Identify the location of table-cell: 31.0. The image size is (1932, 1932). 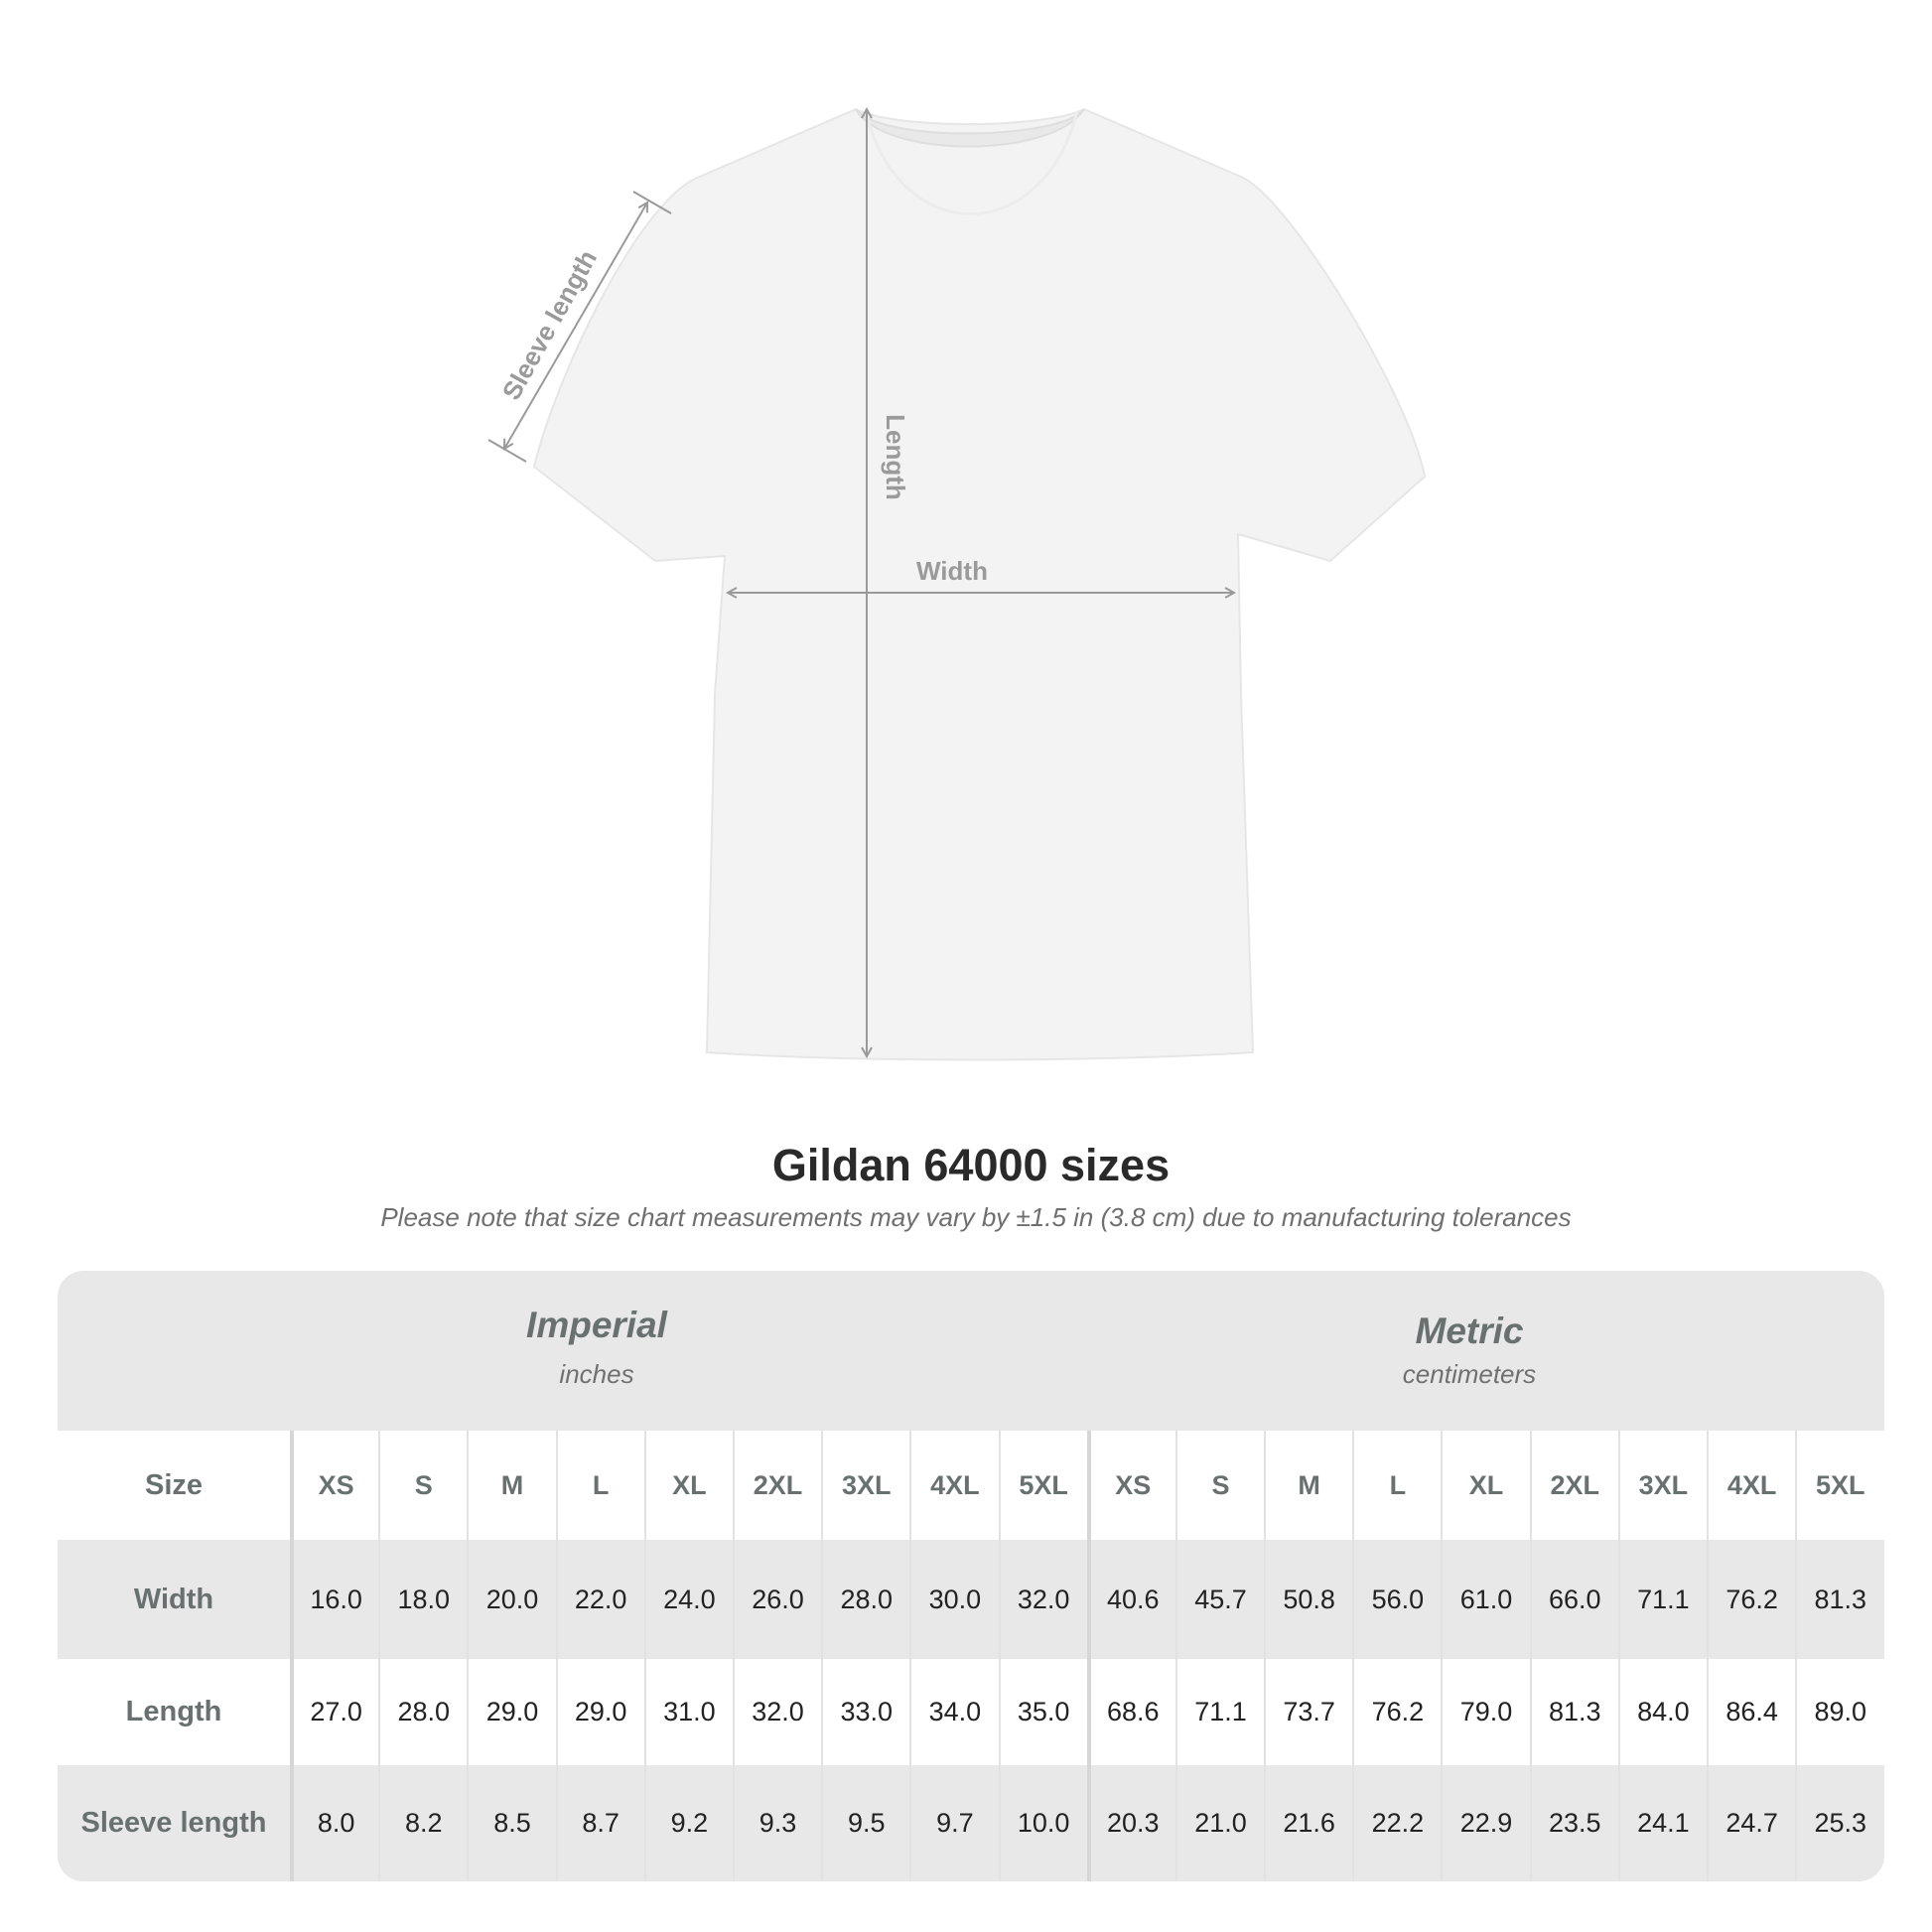
(688, 1712).